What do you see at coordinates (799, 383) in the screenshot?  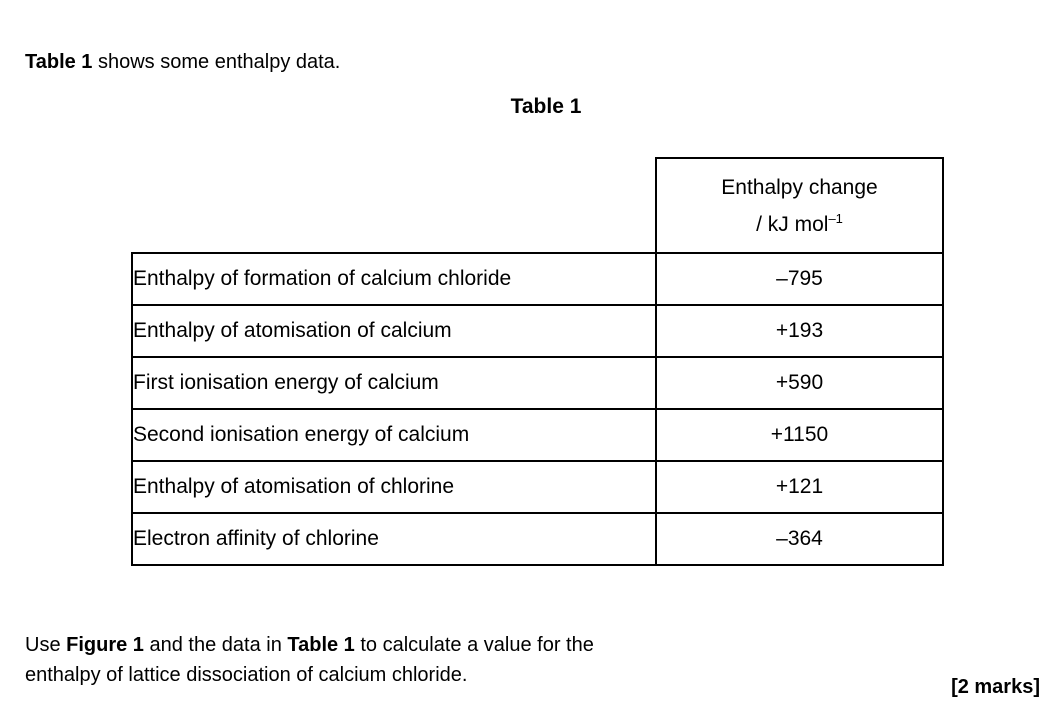 I see `row-value-cell: +590` at bounding box center [799, 383].